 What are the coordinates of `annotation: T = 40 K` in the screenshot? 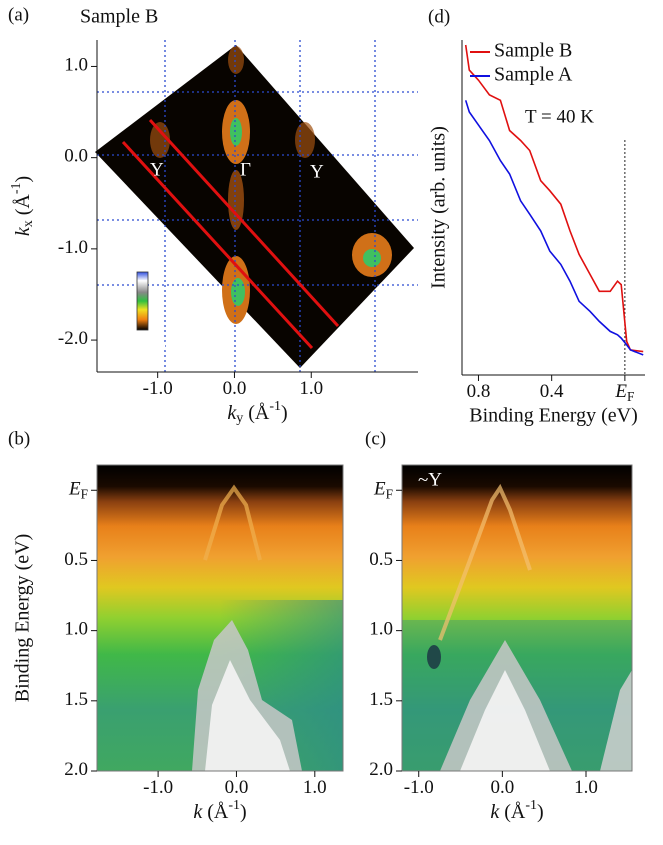 It's located at (559, 116).